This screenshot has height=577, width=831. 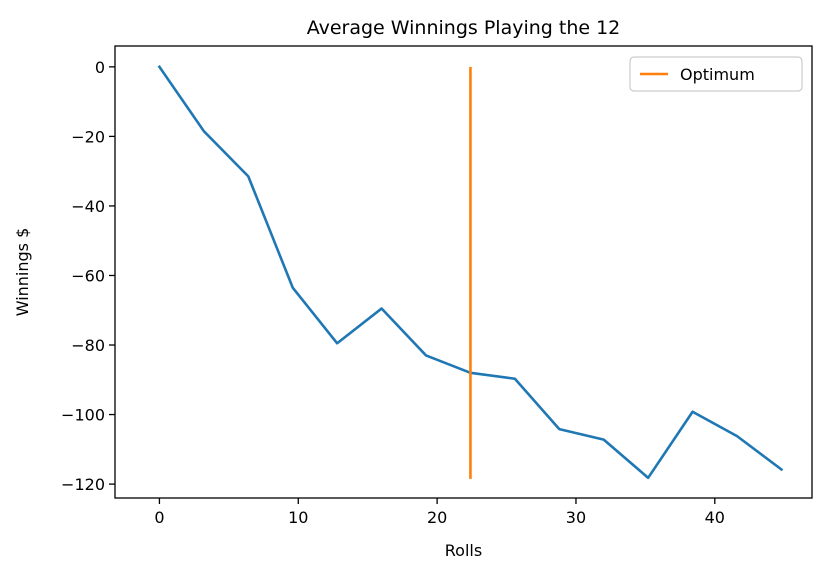 What do you see at coordinates (463, 550) in the screenshot?
I see `x-axis-label: Rolls` at bounding box center [463, 550].